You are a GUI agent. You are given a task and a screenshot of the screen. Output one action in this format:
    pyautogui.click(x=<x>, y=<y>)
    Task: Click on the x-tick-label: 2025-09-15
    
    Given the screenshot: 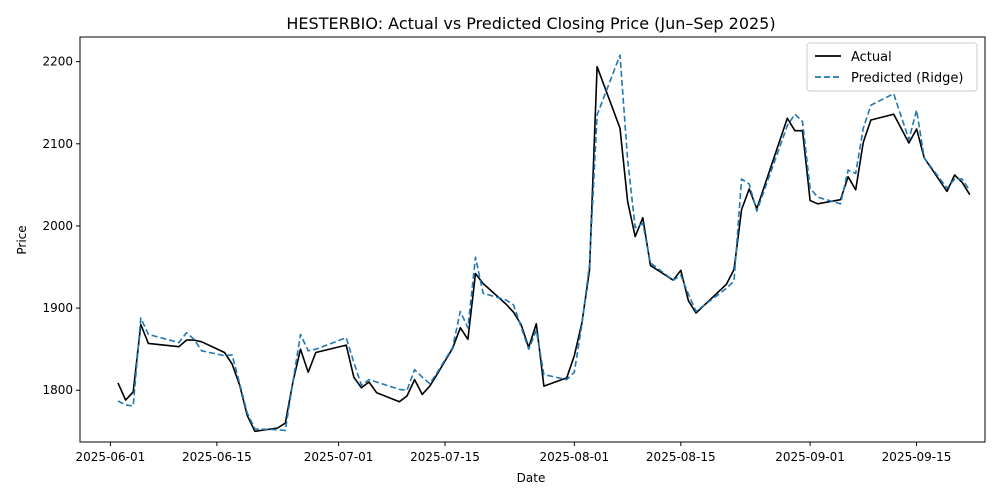 What is the action you would take?
    pyautogui.click(x=917, y=457)
    